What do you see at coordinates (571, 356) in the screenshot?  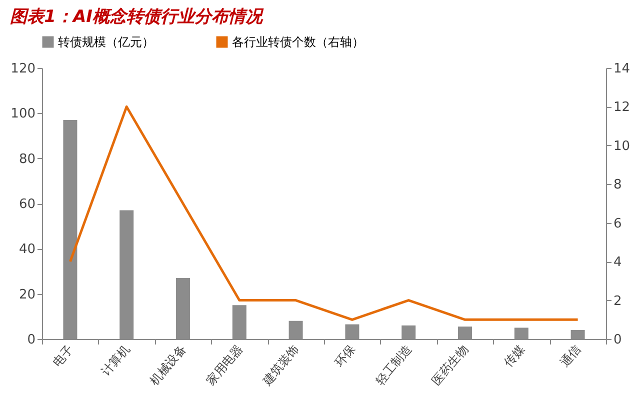 I see `x-tick-label: 通信` at bounding box center [571, 356].